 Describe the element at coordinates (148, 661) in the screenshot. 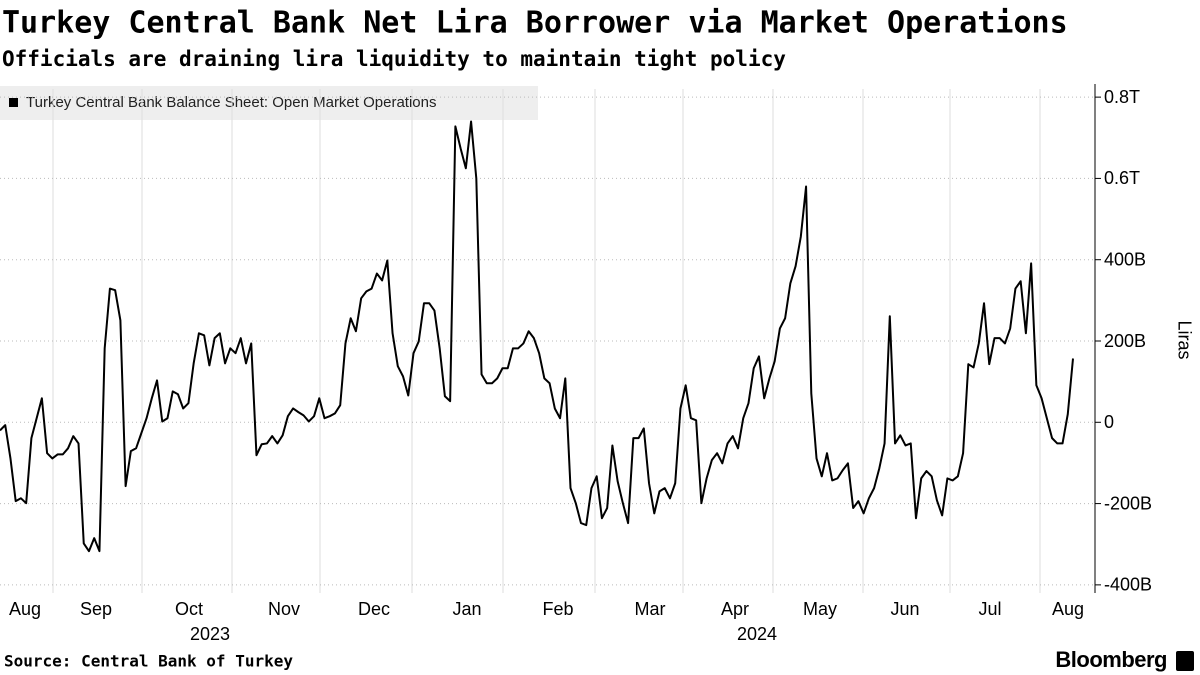

I see `source: Source: Central Bank of Turkey` at that location.